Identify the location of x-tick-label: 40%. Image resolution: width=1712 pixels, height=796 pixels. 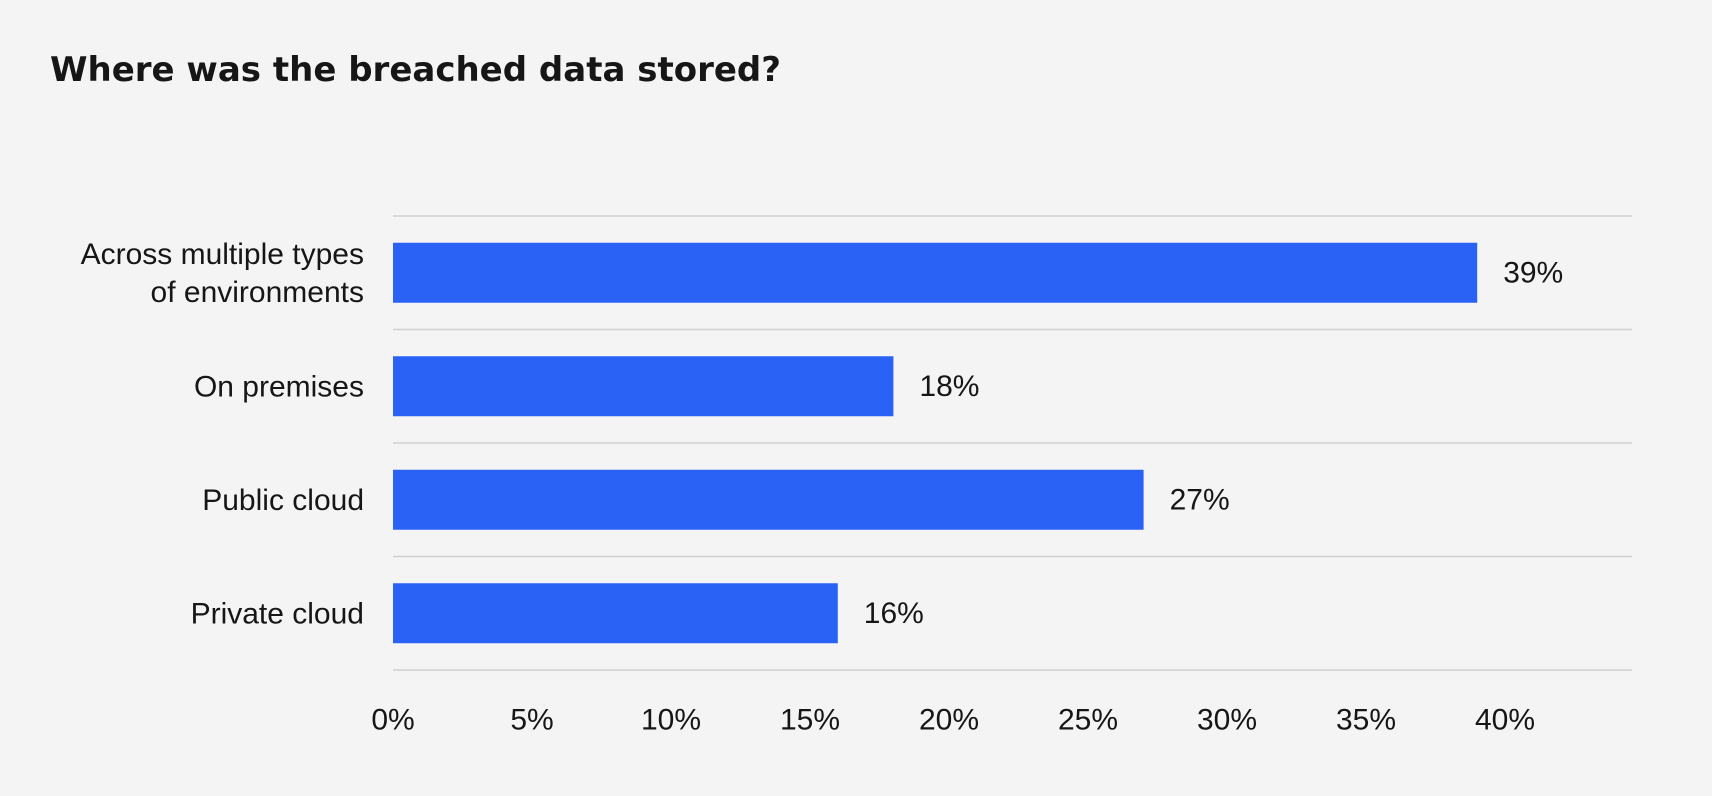
(1505, 720).